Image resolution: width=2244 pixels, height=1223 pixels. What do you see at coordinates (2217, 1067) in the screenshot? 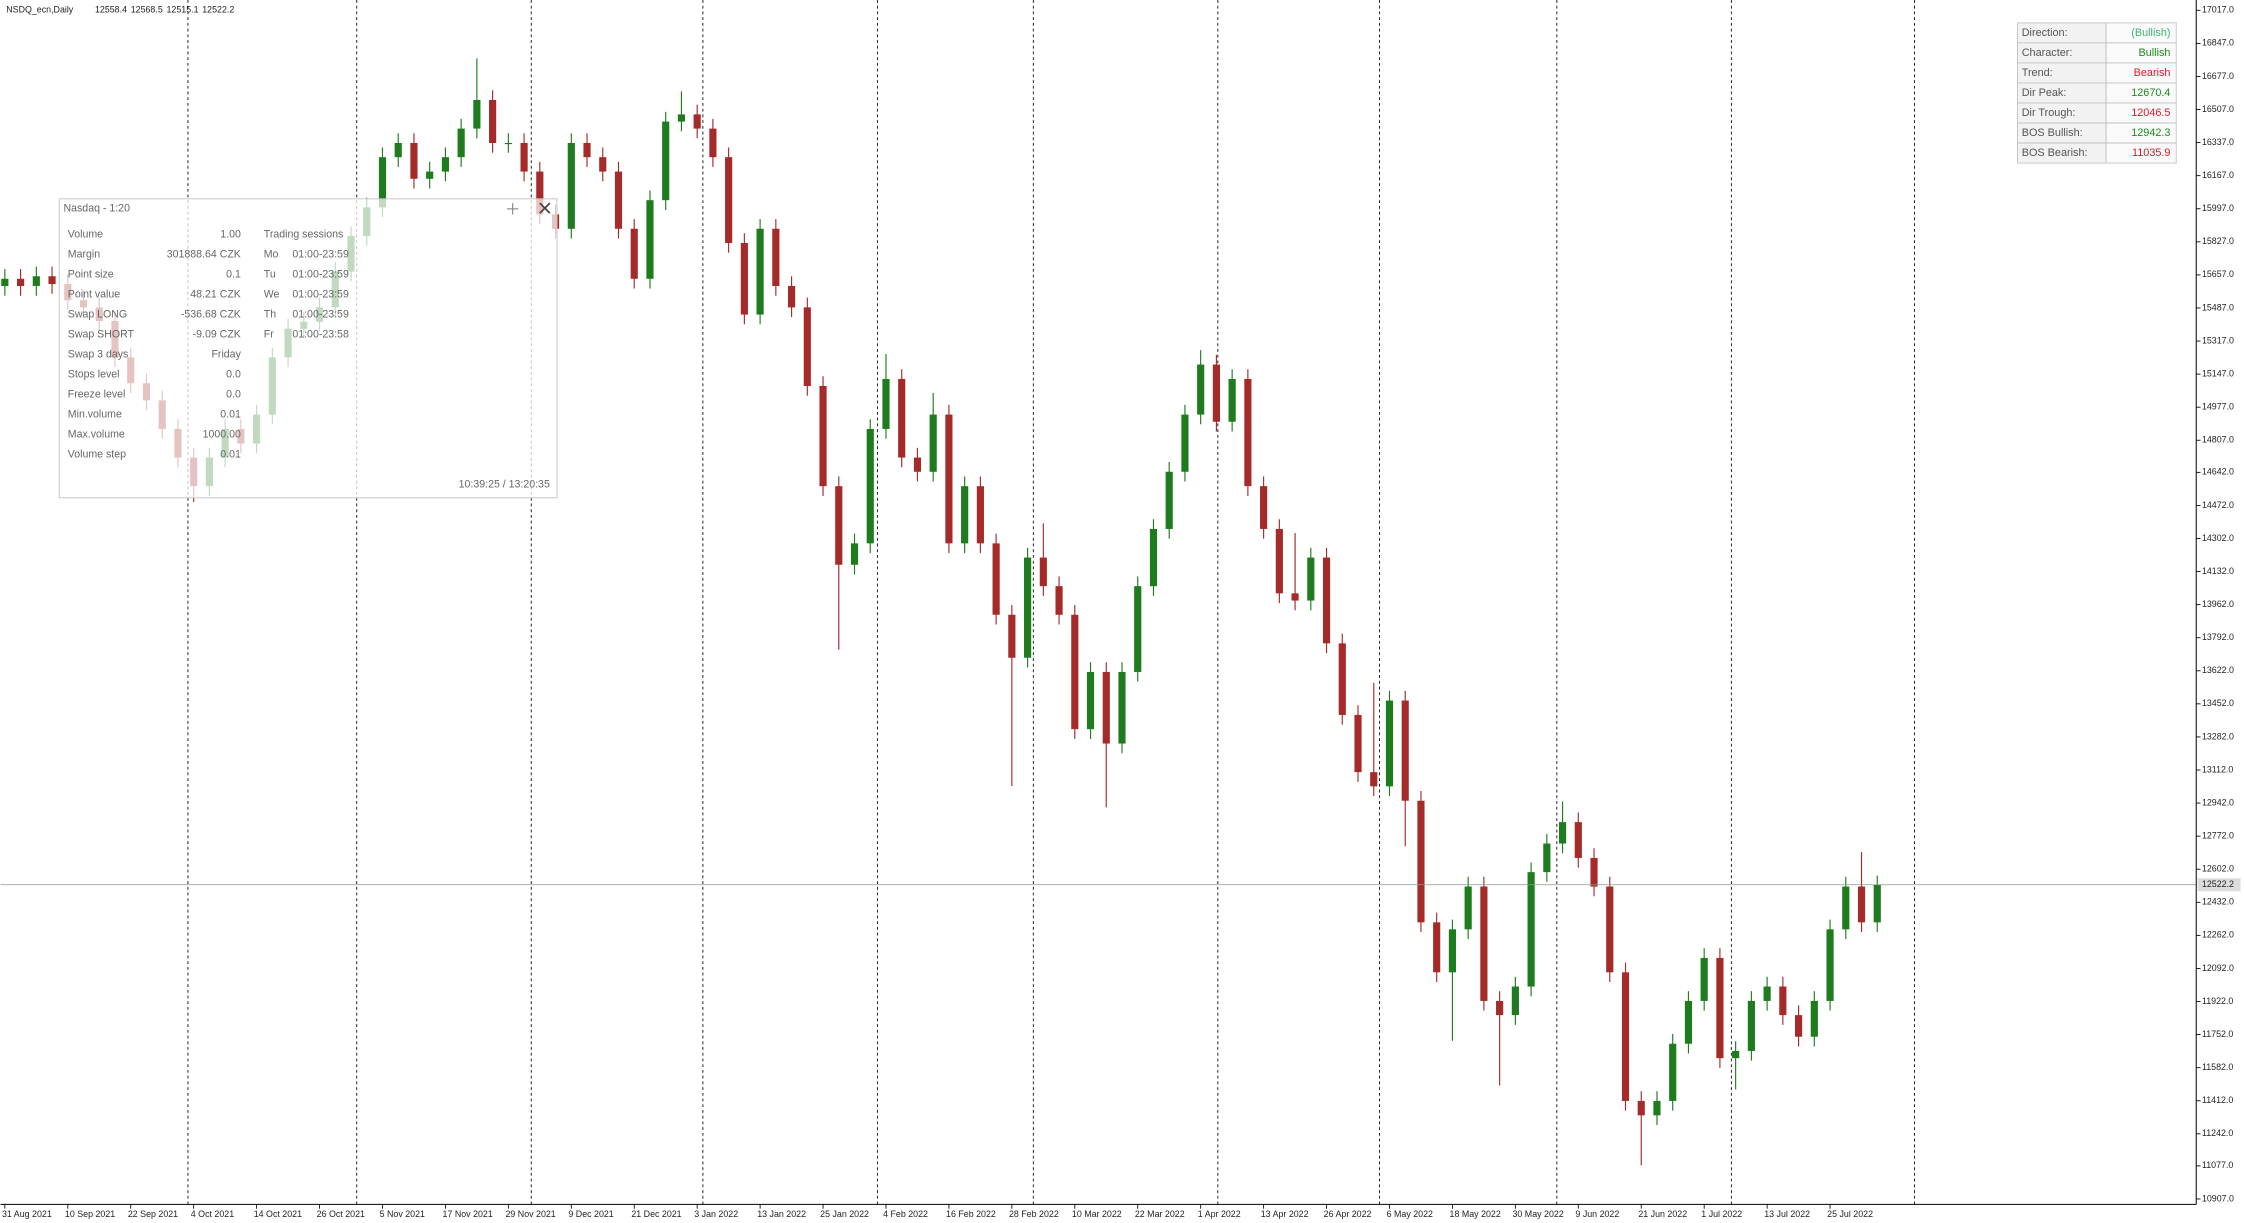
I see `y-tick-label: 11582.0` at bounding box center [2217, 1067].